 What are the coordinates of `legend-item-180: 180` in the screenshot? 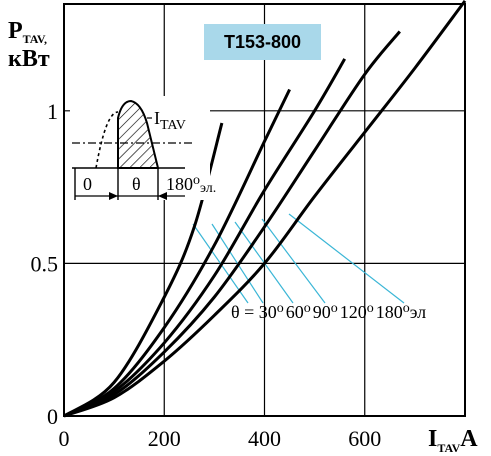 It's located at (389, 312).